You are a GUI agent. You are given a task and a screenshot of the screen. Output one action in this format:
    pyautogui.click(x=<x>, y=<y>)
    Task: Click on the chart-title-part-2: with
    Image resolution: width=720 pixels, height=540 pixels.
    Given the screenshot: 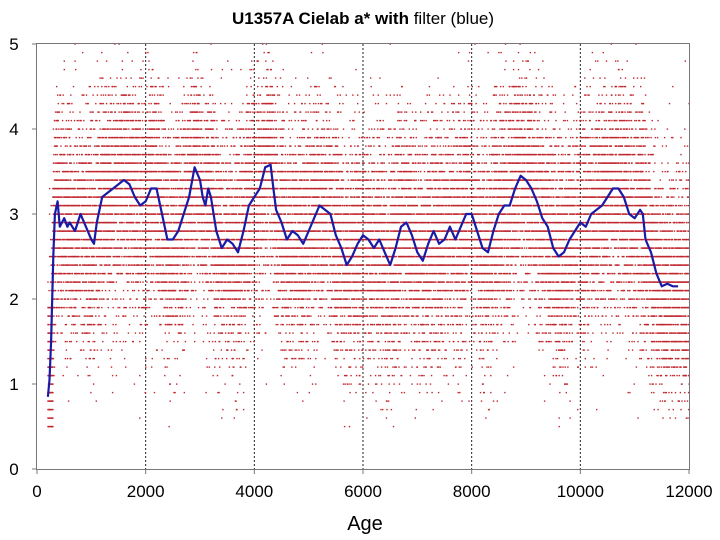 What is the action you would take?
    pyautogui.click(x=391, y=18)
    